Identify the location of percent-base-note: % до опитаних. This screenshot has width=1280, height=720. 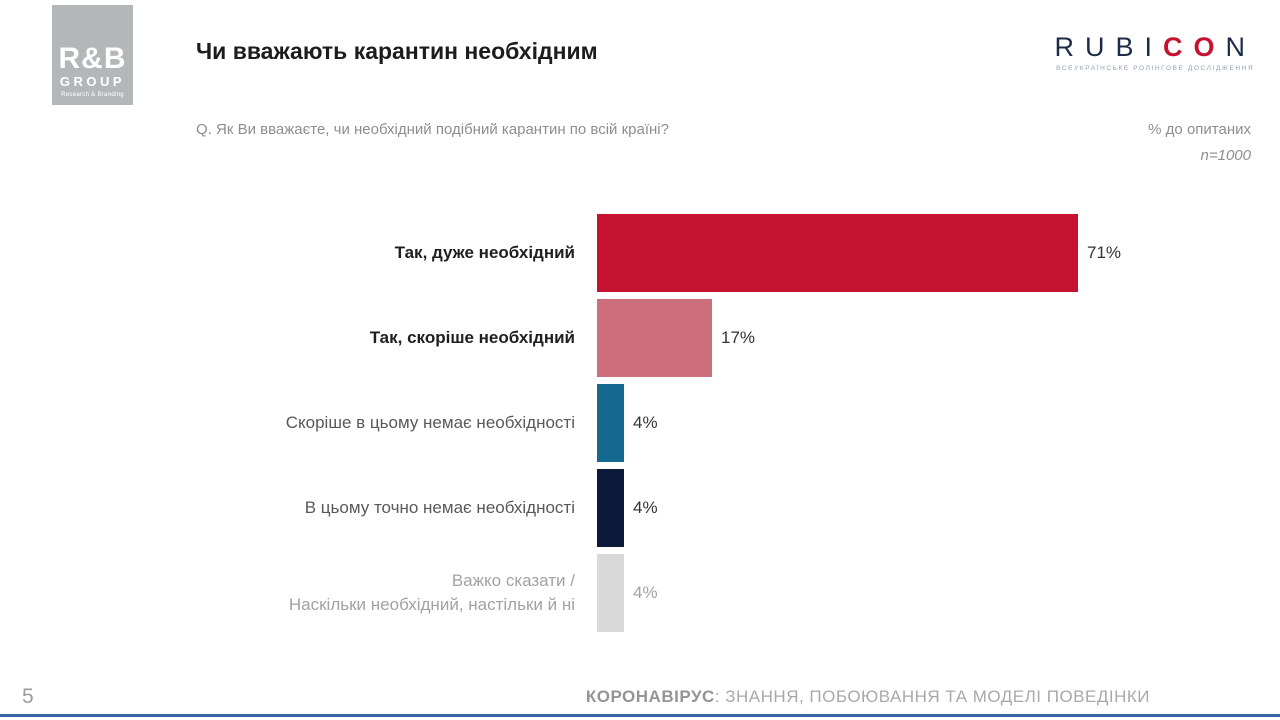
(1199, 129).